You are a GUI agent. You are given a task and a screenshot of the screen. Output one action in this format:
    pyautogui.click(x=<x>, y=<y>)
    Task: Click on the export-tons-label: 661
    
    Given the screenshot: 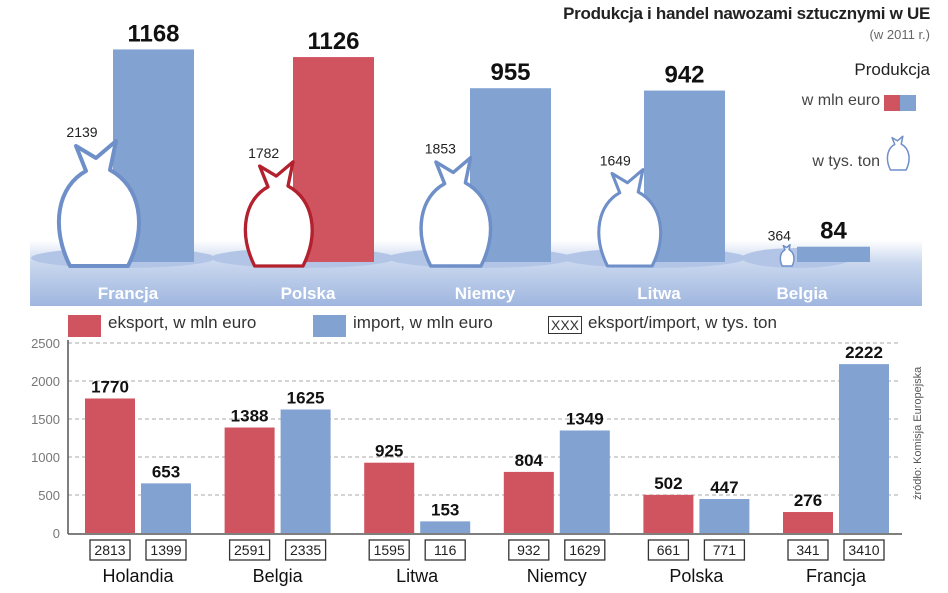 What is the action you would take?
    pyautogui.click(x=669, y=550)
    